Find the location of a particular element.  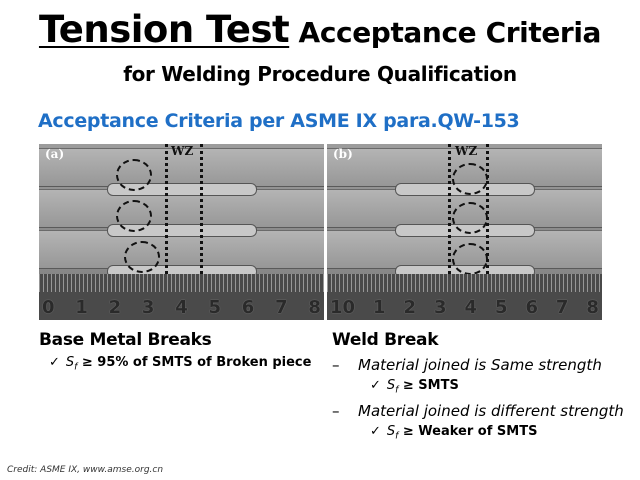

base-metal-heading: Base Metal Breaks is located at coordinates (125, 340).